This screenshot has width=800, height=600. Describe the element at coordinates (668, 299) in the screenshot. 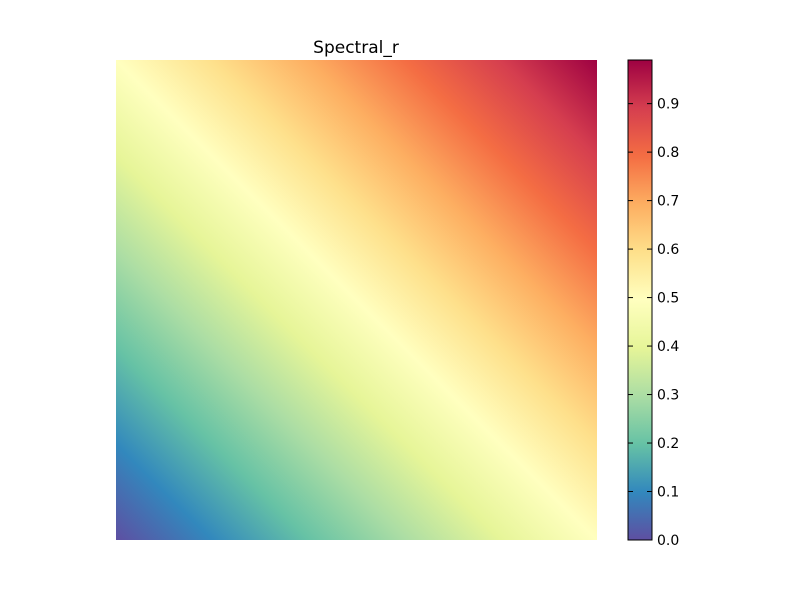

I see `colorbar-tick-label: 0.5` at that location.